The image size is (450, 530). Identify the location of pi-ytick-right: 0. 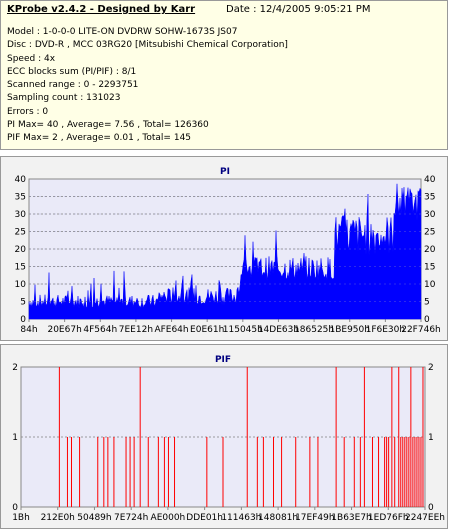
(427, 320).